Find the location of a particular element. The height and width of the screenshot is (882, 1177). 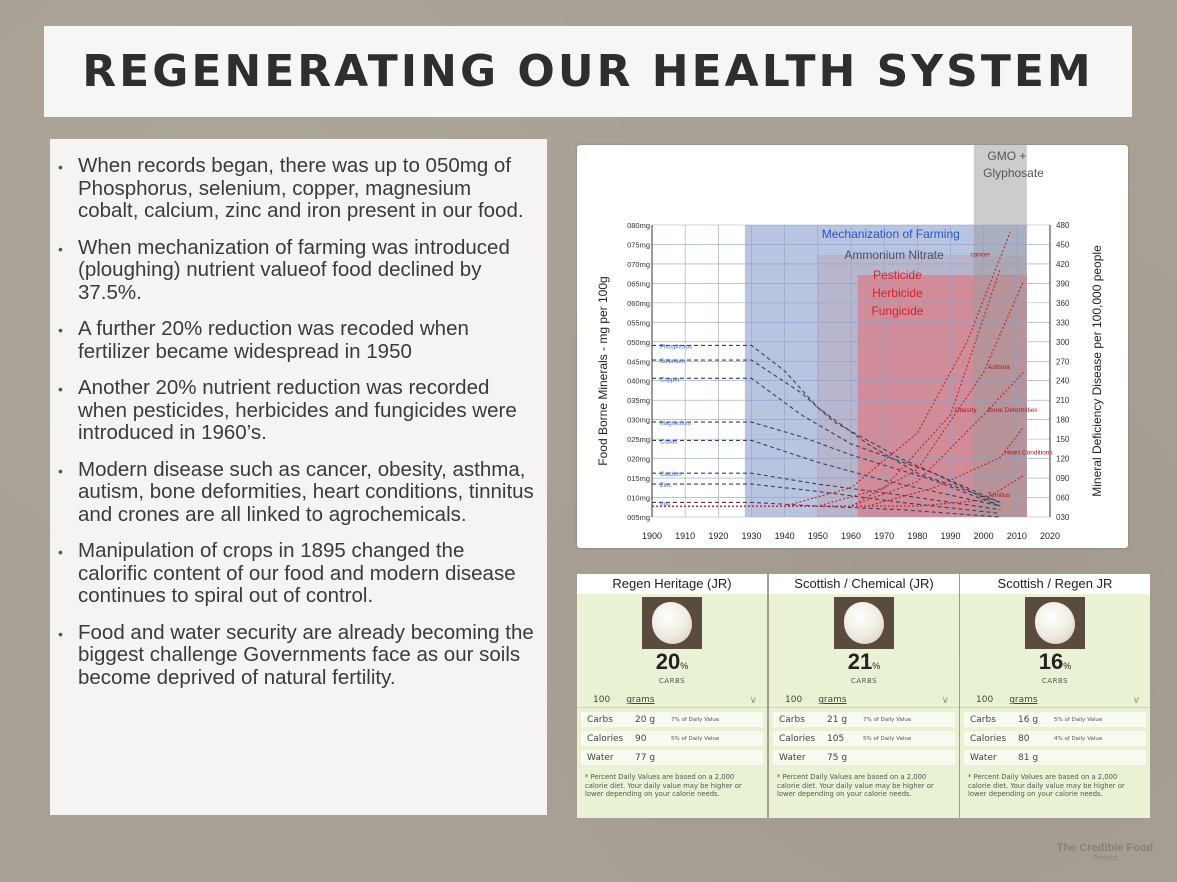

era-label-glyphosate: Glyphosate is located at coordinates (1013, 173).